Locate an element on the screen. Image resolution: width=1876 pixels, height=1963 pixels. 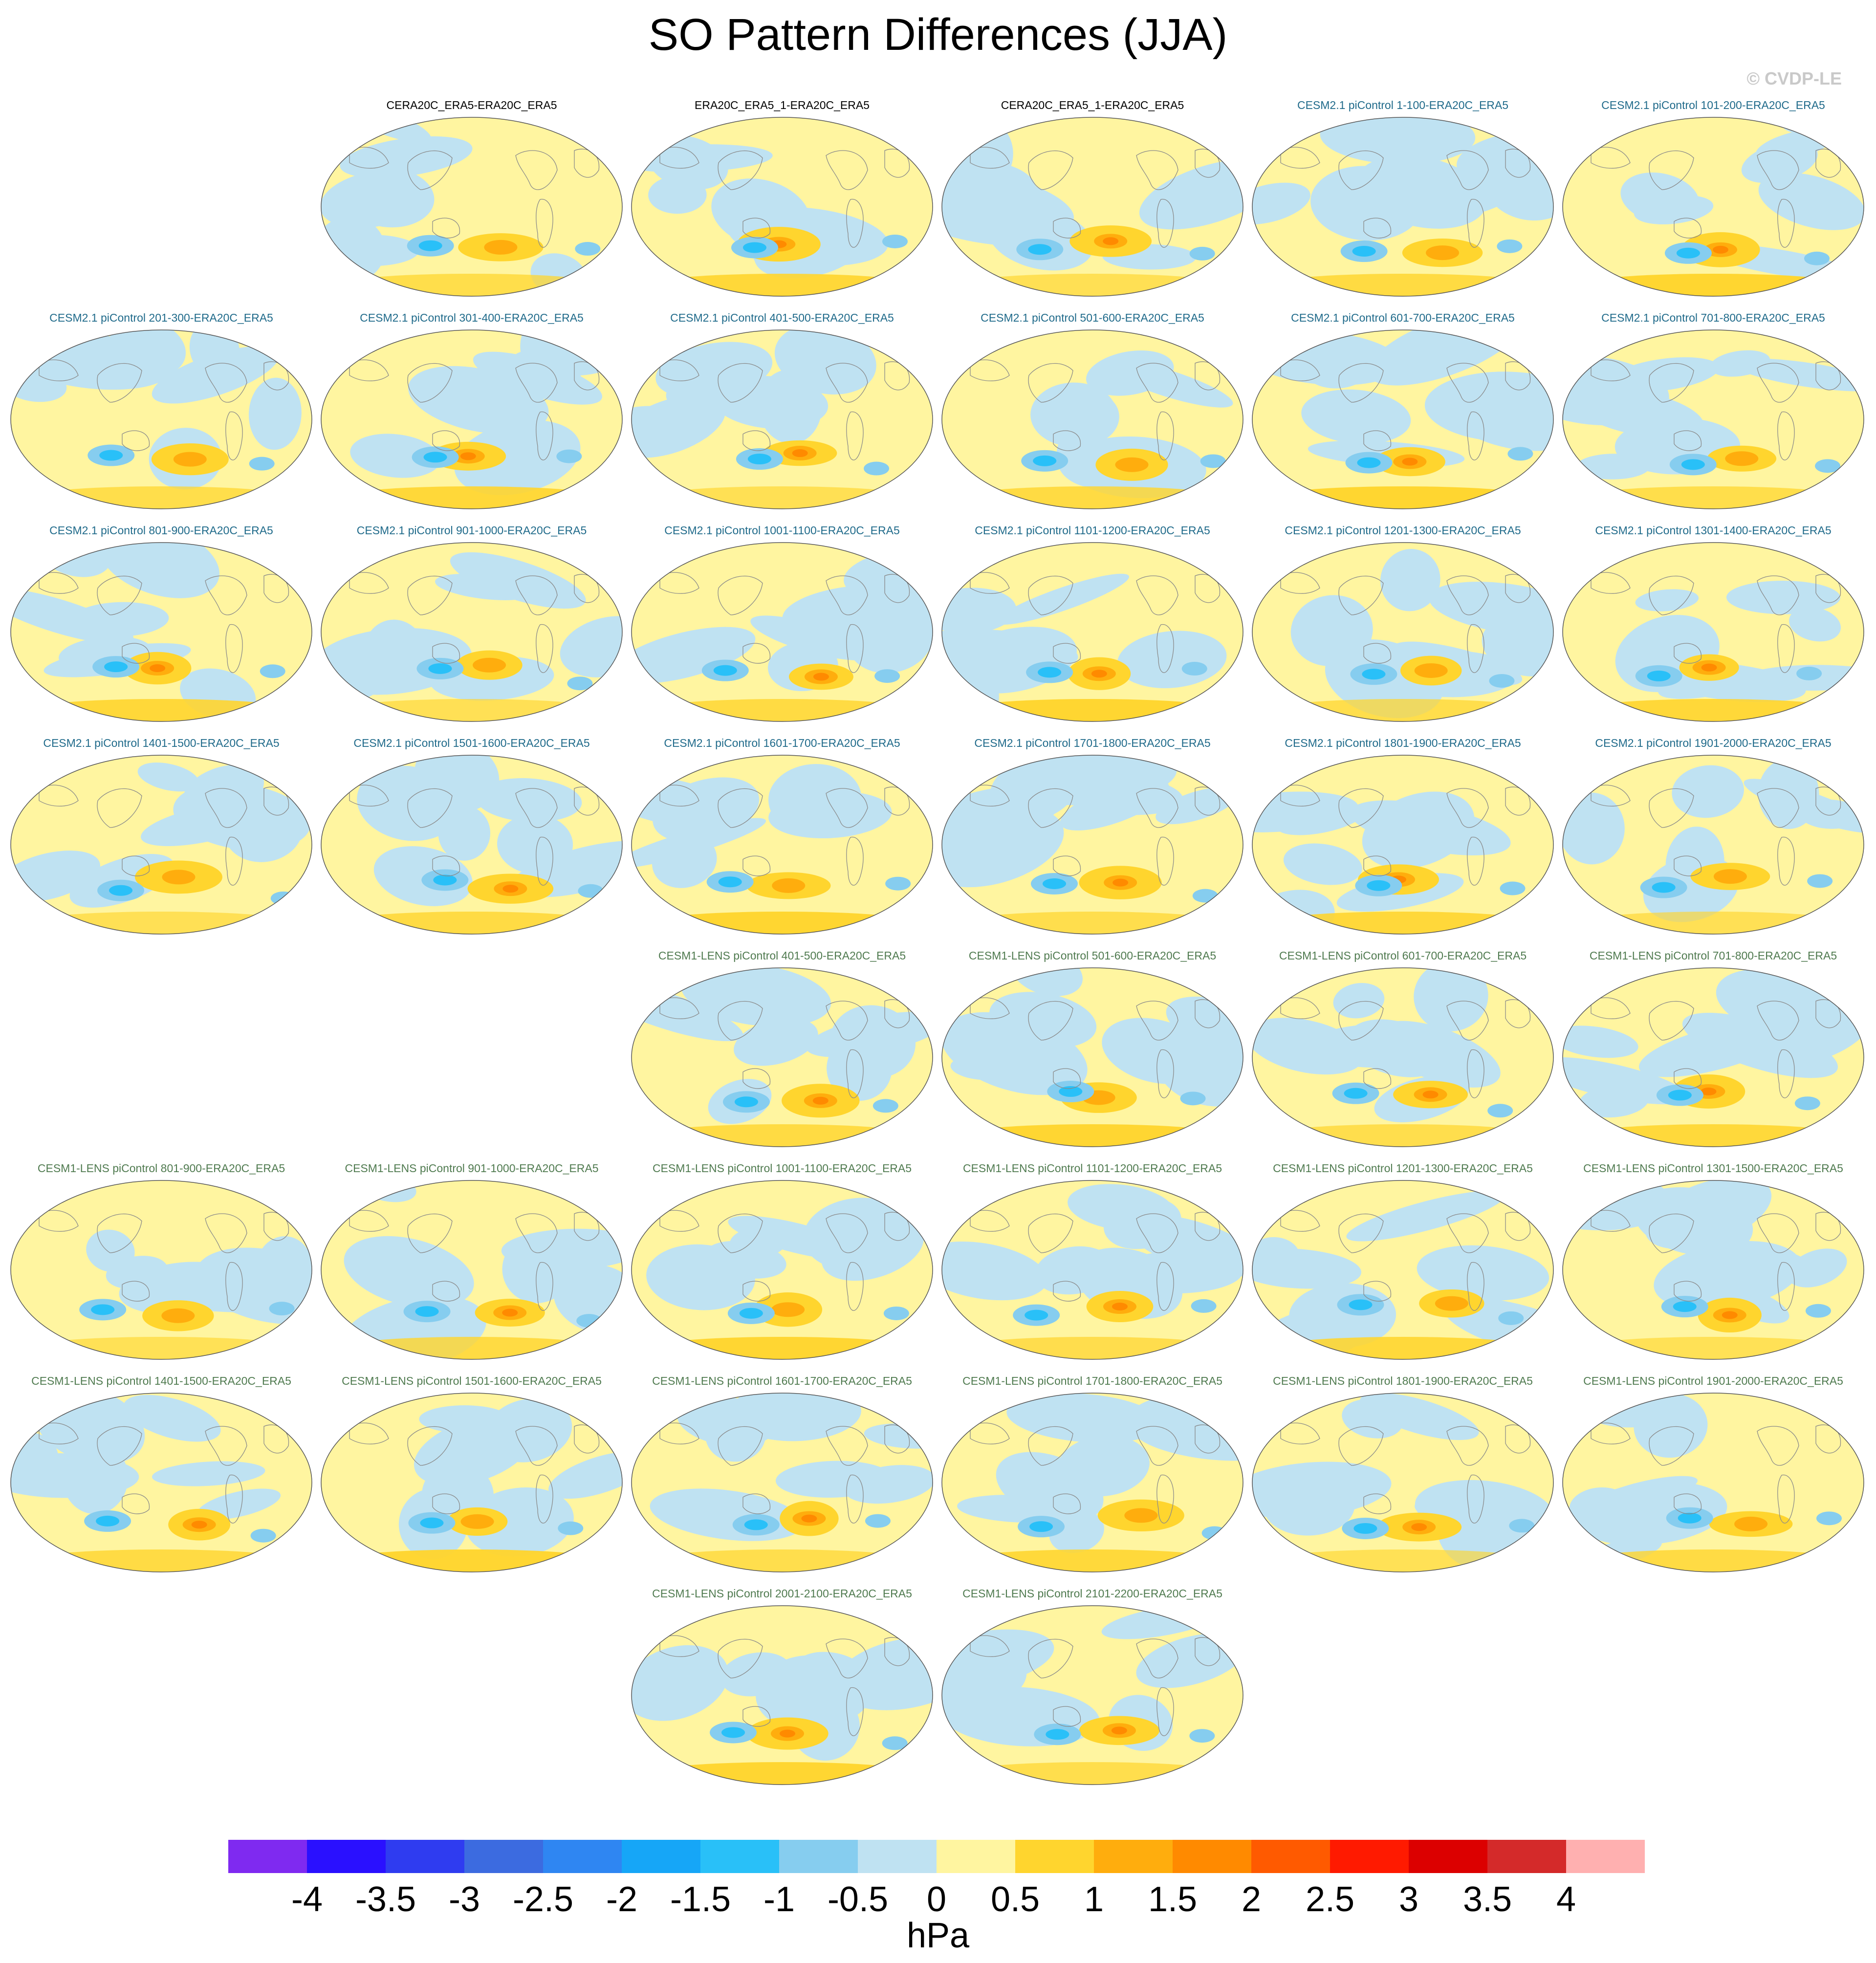
panel-title: CESM2.1 piControl 301-400-ERA20C_ERA5 is located at coordinates (472, 317).